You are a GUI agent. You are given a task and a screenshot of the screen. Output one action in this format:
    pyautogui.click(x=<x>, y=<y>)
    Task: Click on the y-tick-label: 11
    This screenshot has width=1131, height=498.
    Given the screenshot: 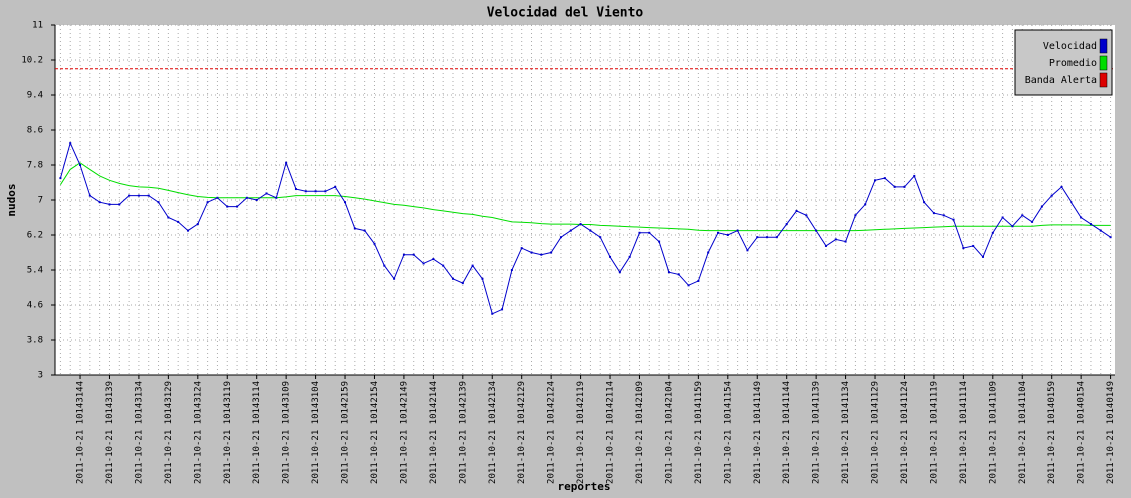 What is the action you would take?
    pyautogui.click(x=37, y=26)
    